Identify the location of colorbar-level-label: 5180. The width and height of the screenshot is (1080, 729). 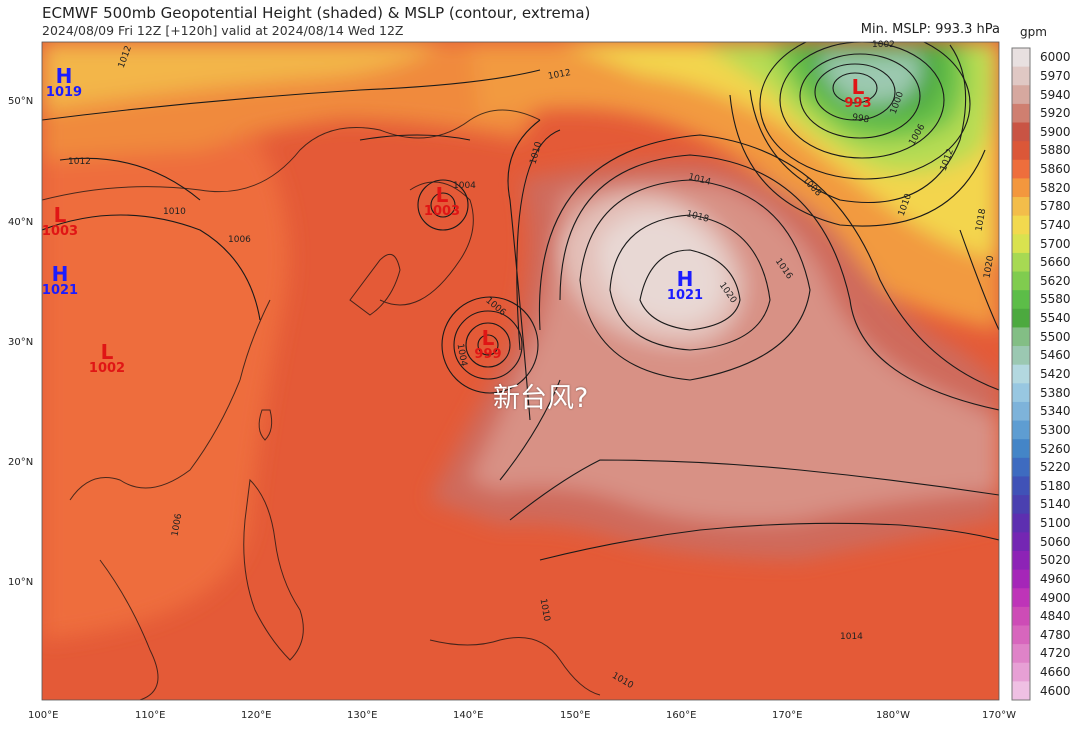
(1055, 485).